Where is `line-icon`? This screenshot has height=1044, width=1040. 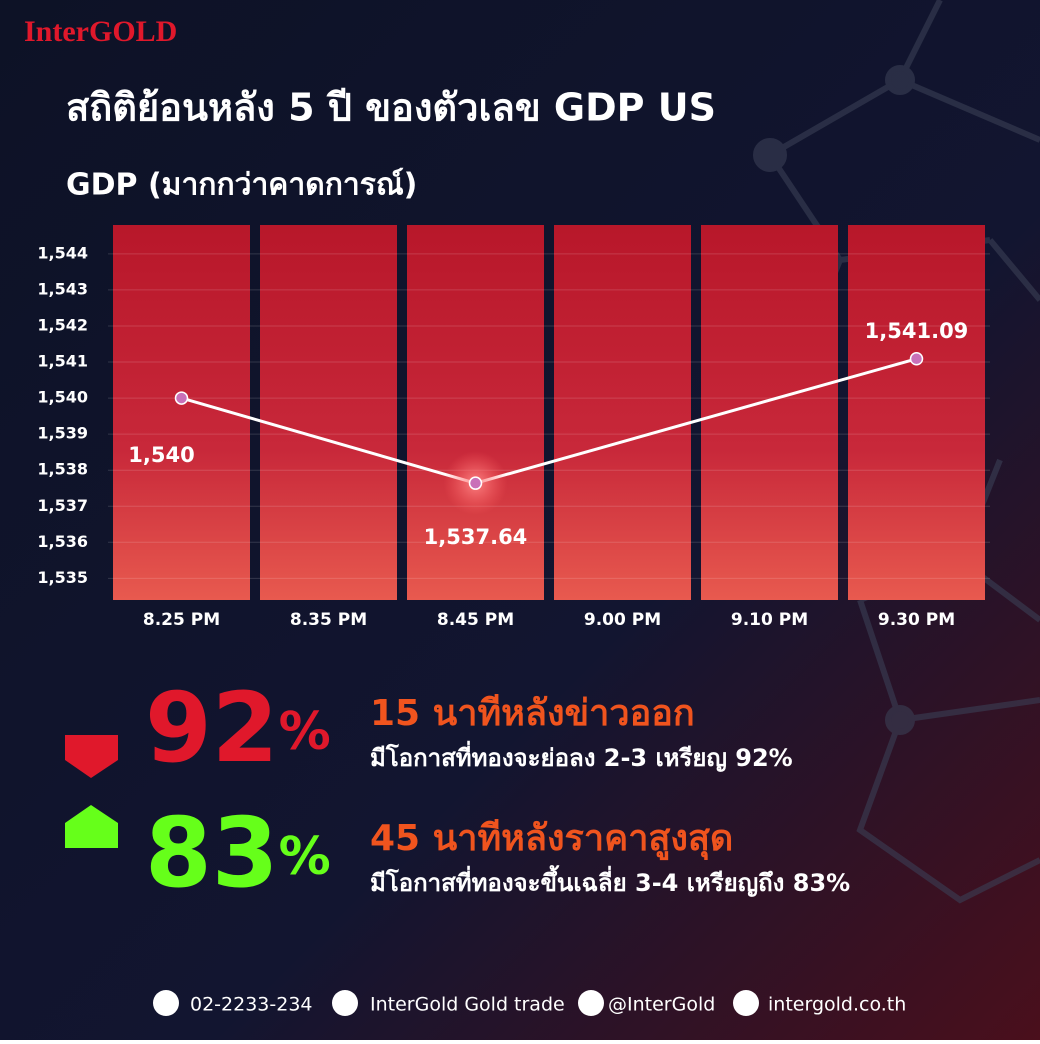 line-icon is located at coordinates (591, 1003).